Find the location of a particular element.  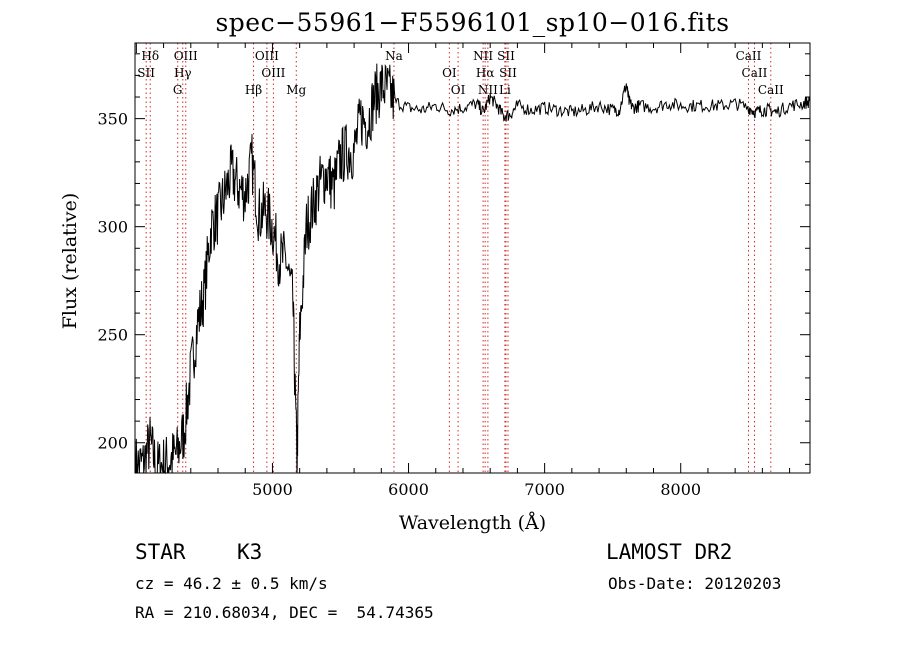

x-tick-label: 7000 is located at coordinates (544, 489).